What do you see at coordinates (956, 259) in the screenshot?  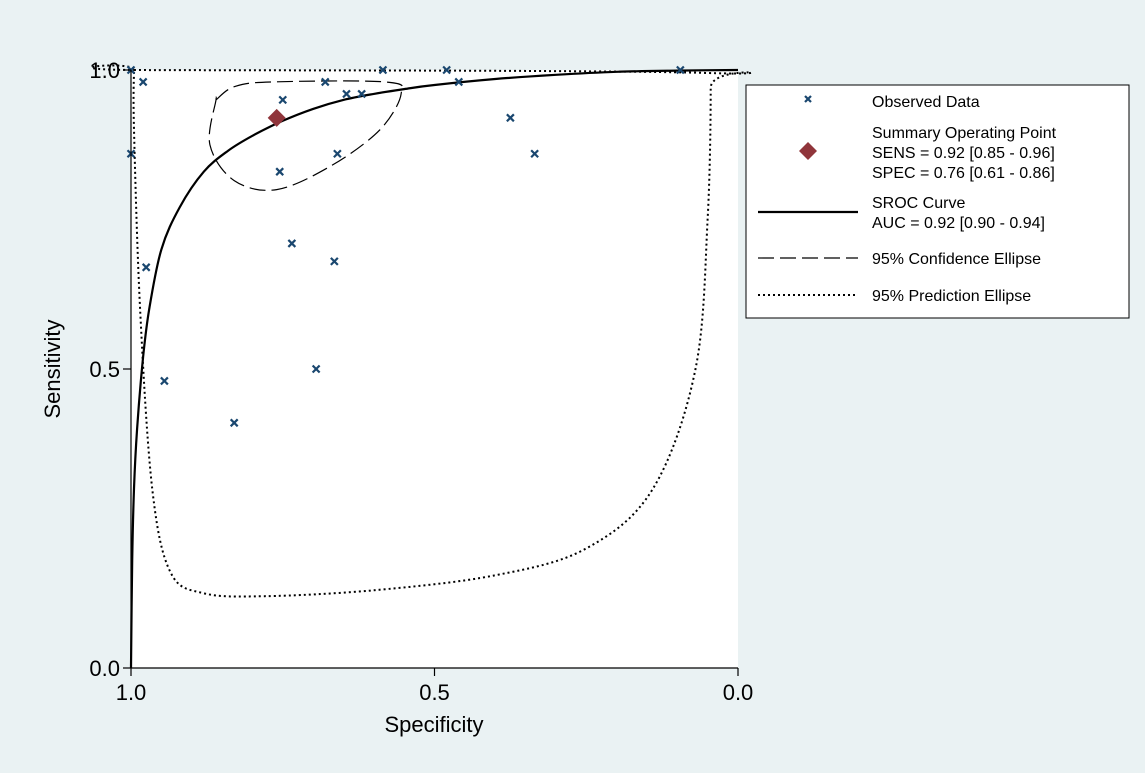 I see `legend-confidence-label: 95% Confidence Ellipse` at bounding box center [956, 259].